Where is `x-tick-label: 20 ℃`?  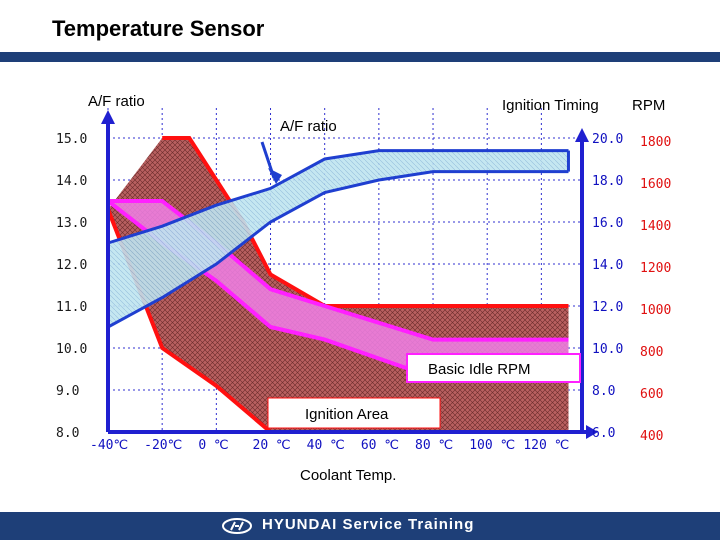 x-tick-label: 20 ℃ is located at coordinates (272, 445).